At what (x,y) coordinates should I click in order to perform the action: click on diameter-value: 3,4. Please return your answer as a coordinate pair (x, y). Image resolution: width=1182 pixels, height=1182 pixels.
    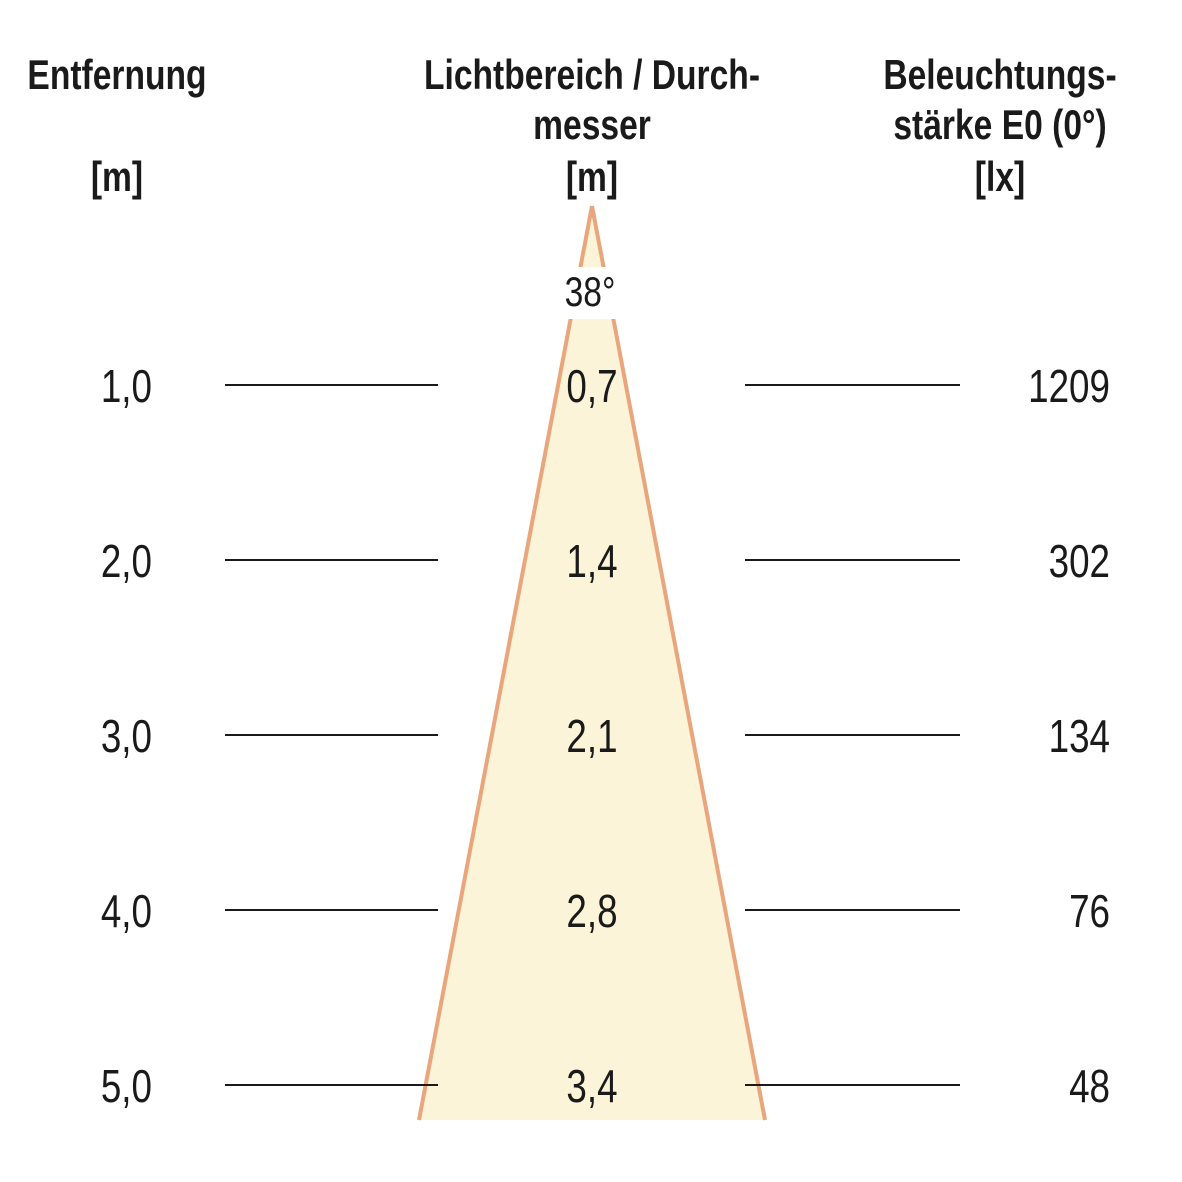
    Looking at the image, I should click on (592, 1086).